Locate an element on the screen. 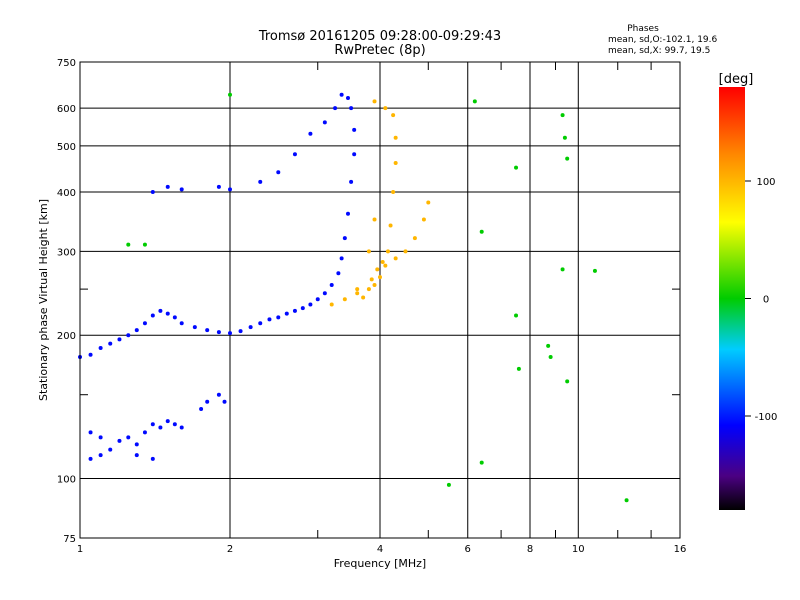 Image resolution: width=800 pixels, height=600 pixels. y-tick-label: 100 is located at coordinates (66, 480).